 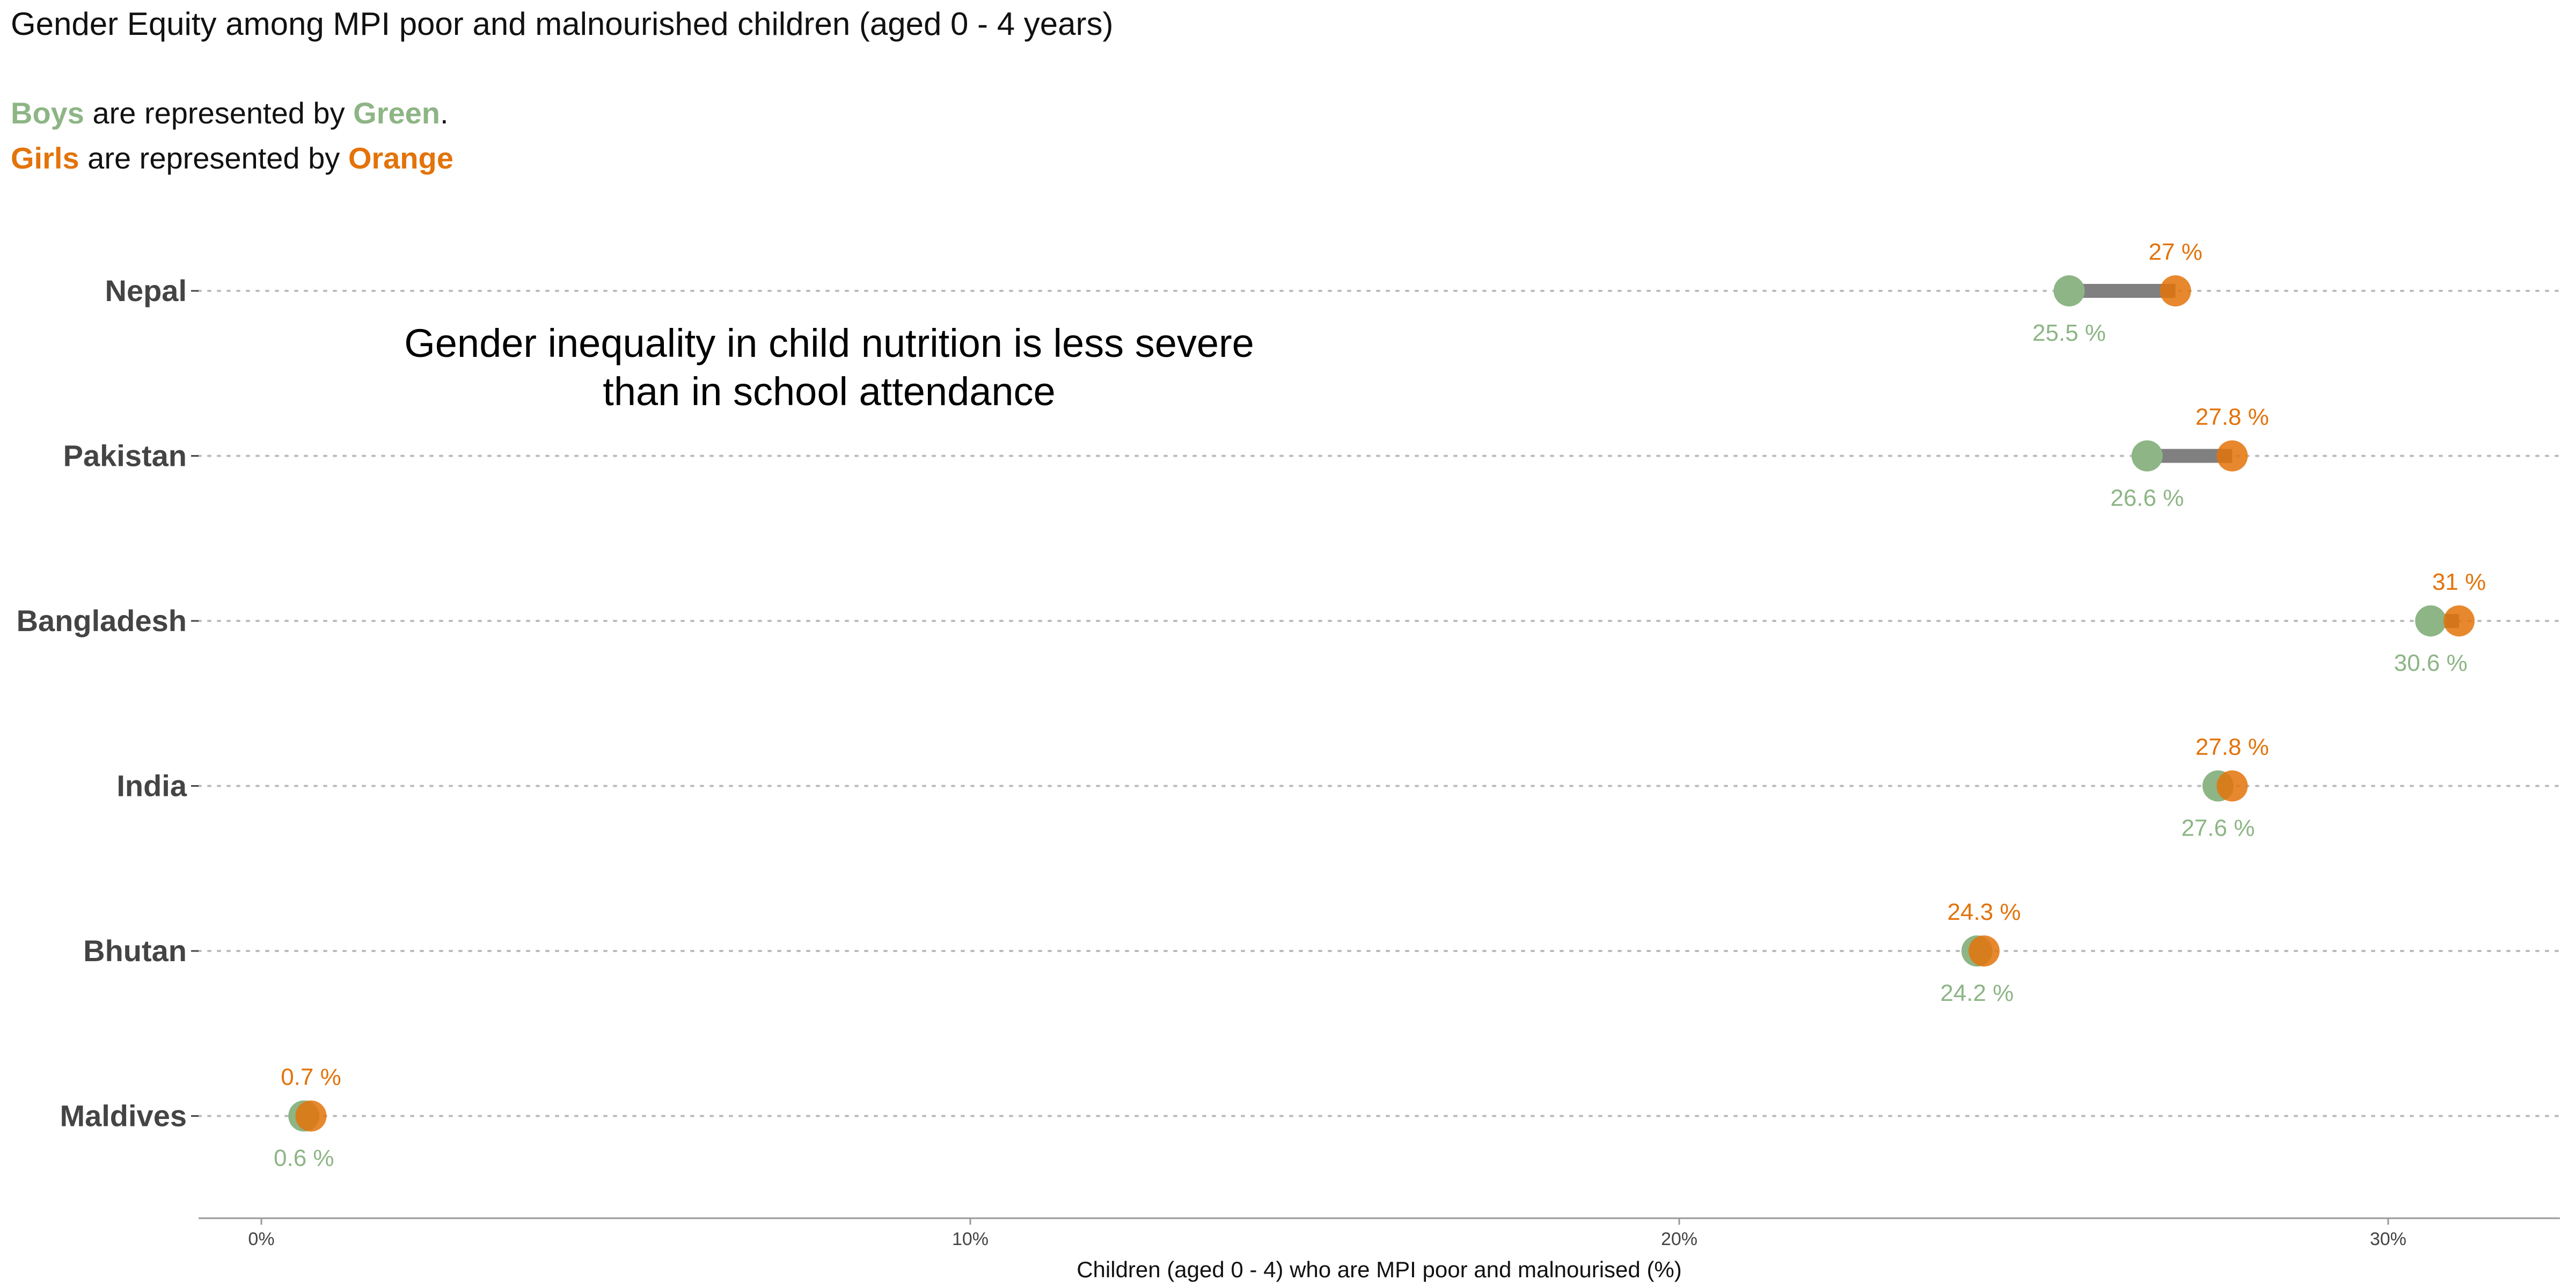 I want to click on category-label: India, so click(x=151, y=786).